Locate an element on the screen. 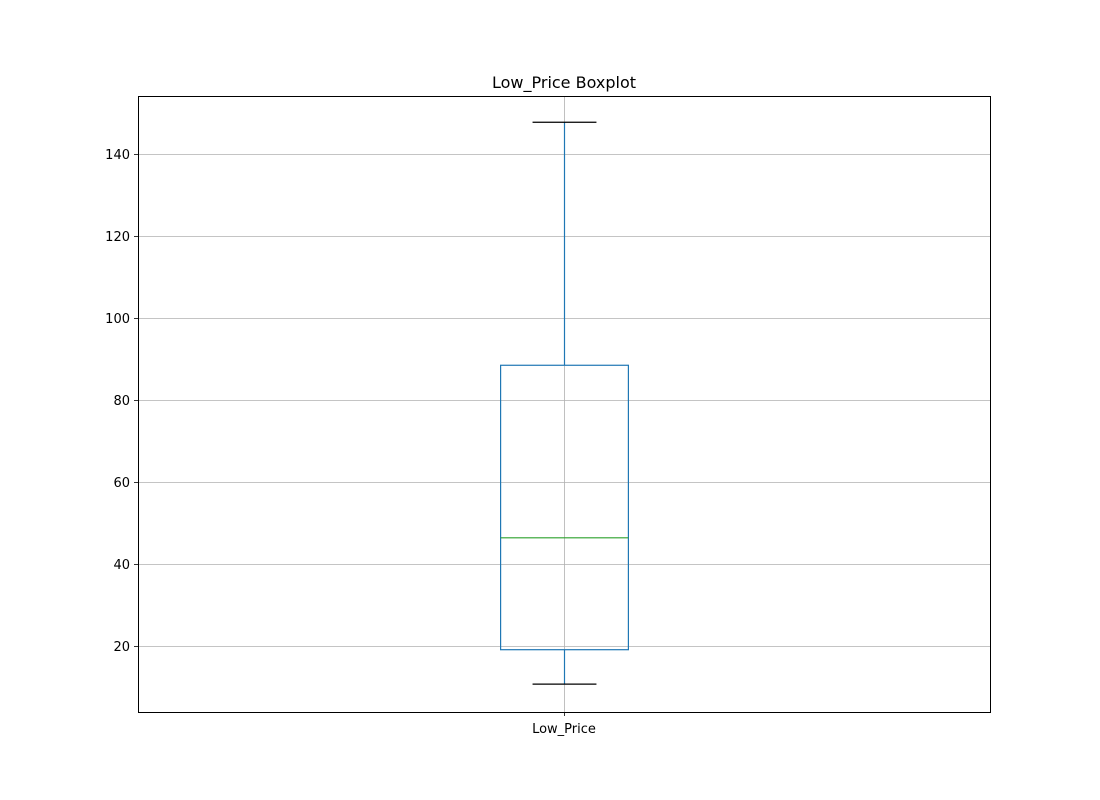  box-layer is located at coordinates (565, 403).